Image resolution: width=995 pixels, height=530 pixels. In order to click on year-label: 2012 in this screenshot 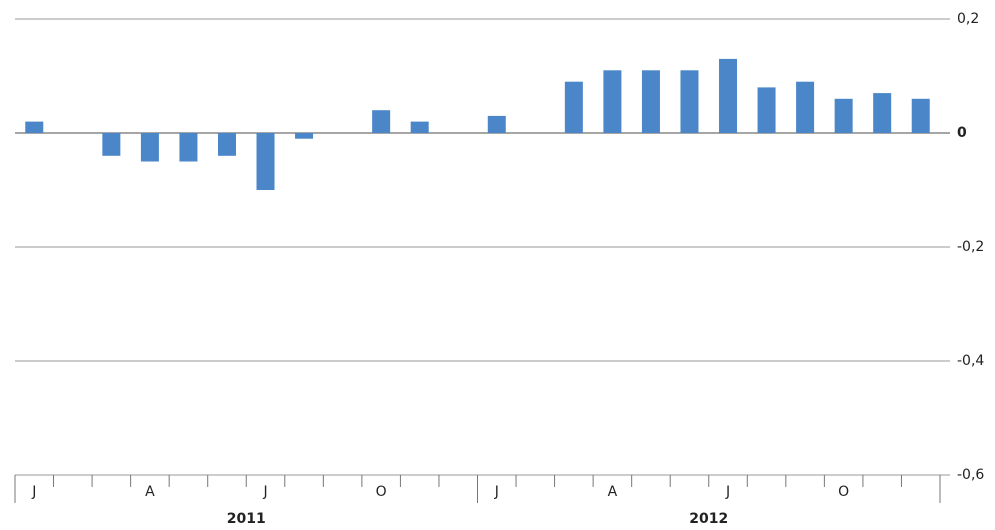, I will do `click(708, 519)`.